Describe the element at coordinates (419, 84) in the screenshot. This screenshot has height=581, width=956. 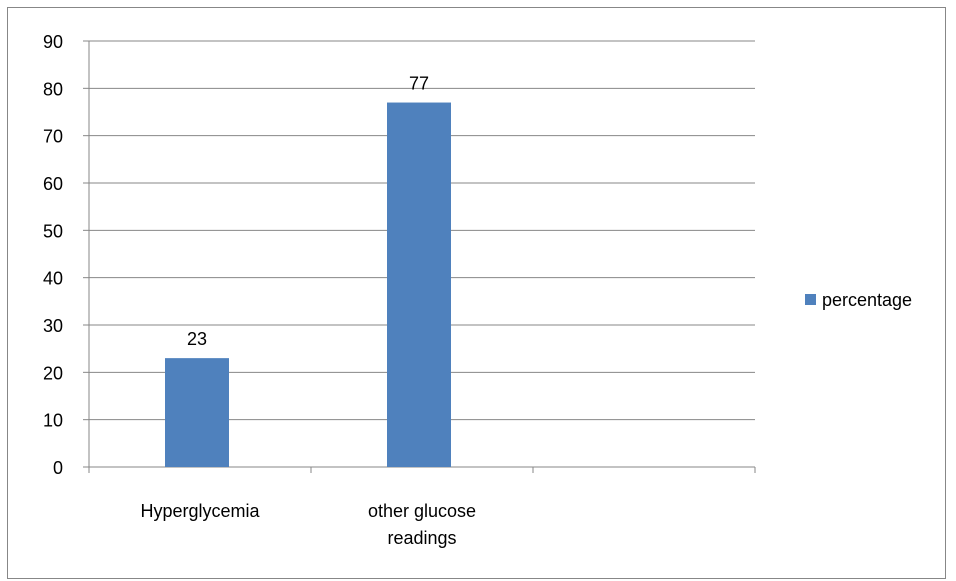
I see `data-label: 77` at that location.